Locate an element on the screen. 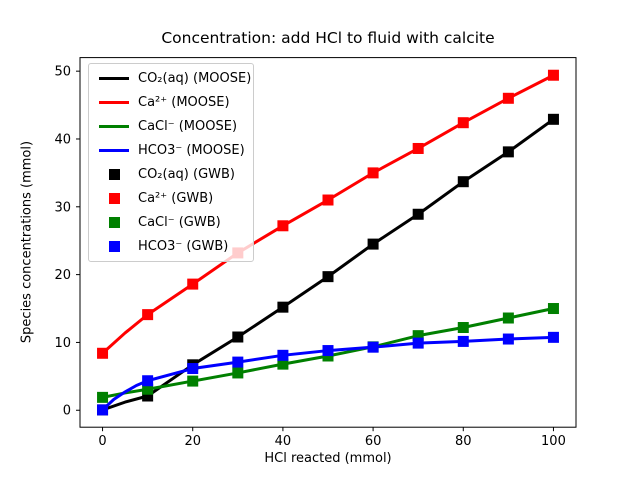 The height and width of the screenshot is (480, 640). x-tick-label: 0 is located at coordinates (102, 441).